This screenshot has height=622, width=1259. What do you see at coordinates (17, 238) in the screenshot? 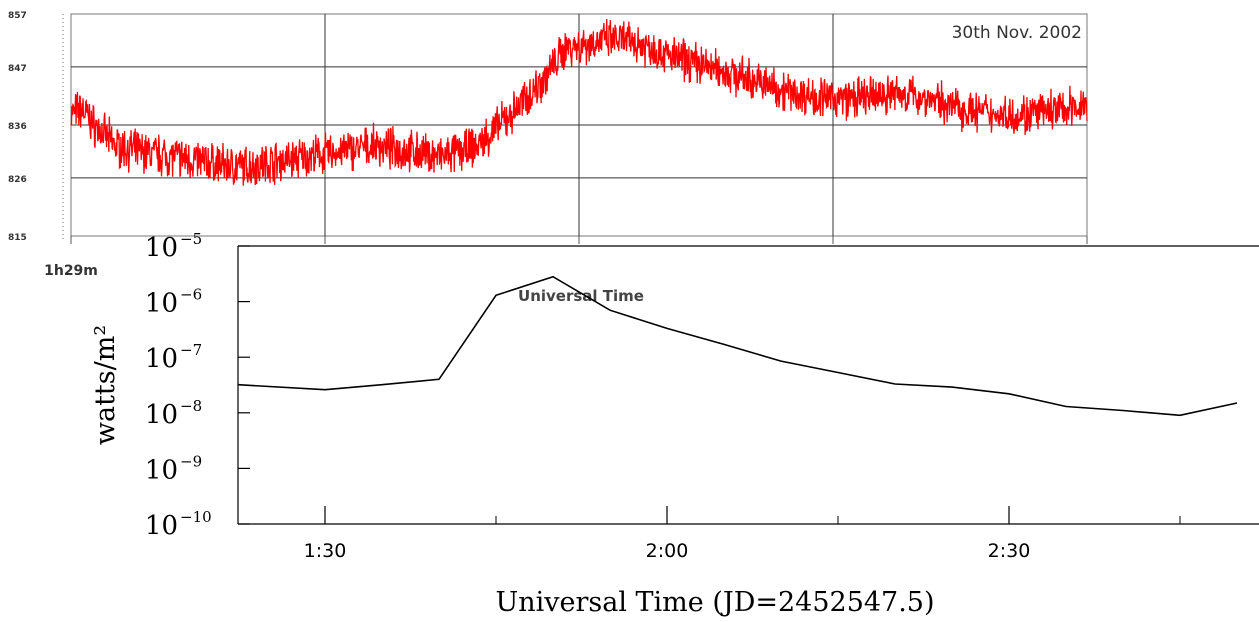
I see `top-y-tick-label: 815` at bounding box center [17, 238].